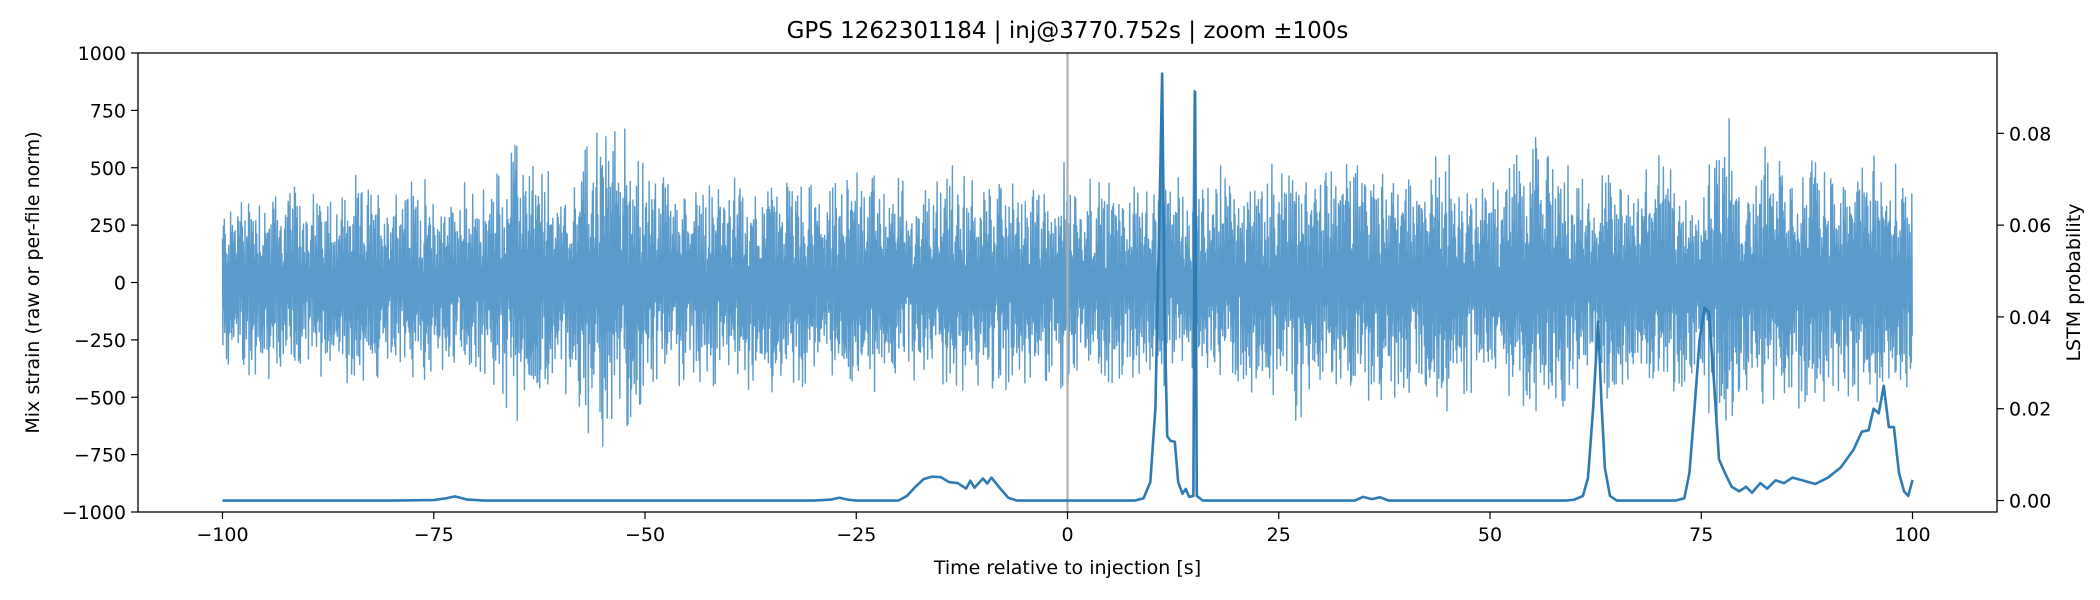 This screenshot has height=600, width=2100. I want to click on y-right-axis-title: LSTM probability, so click(2074, 282).